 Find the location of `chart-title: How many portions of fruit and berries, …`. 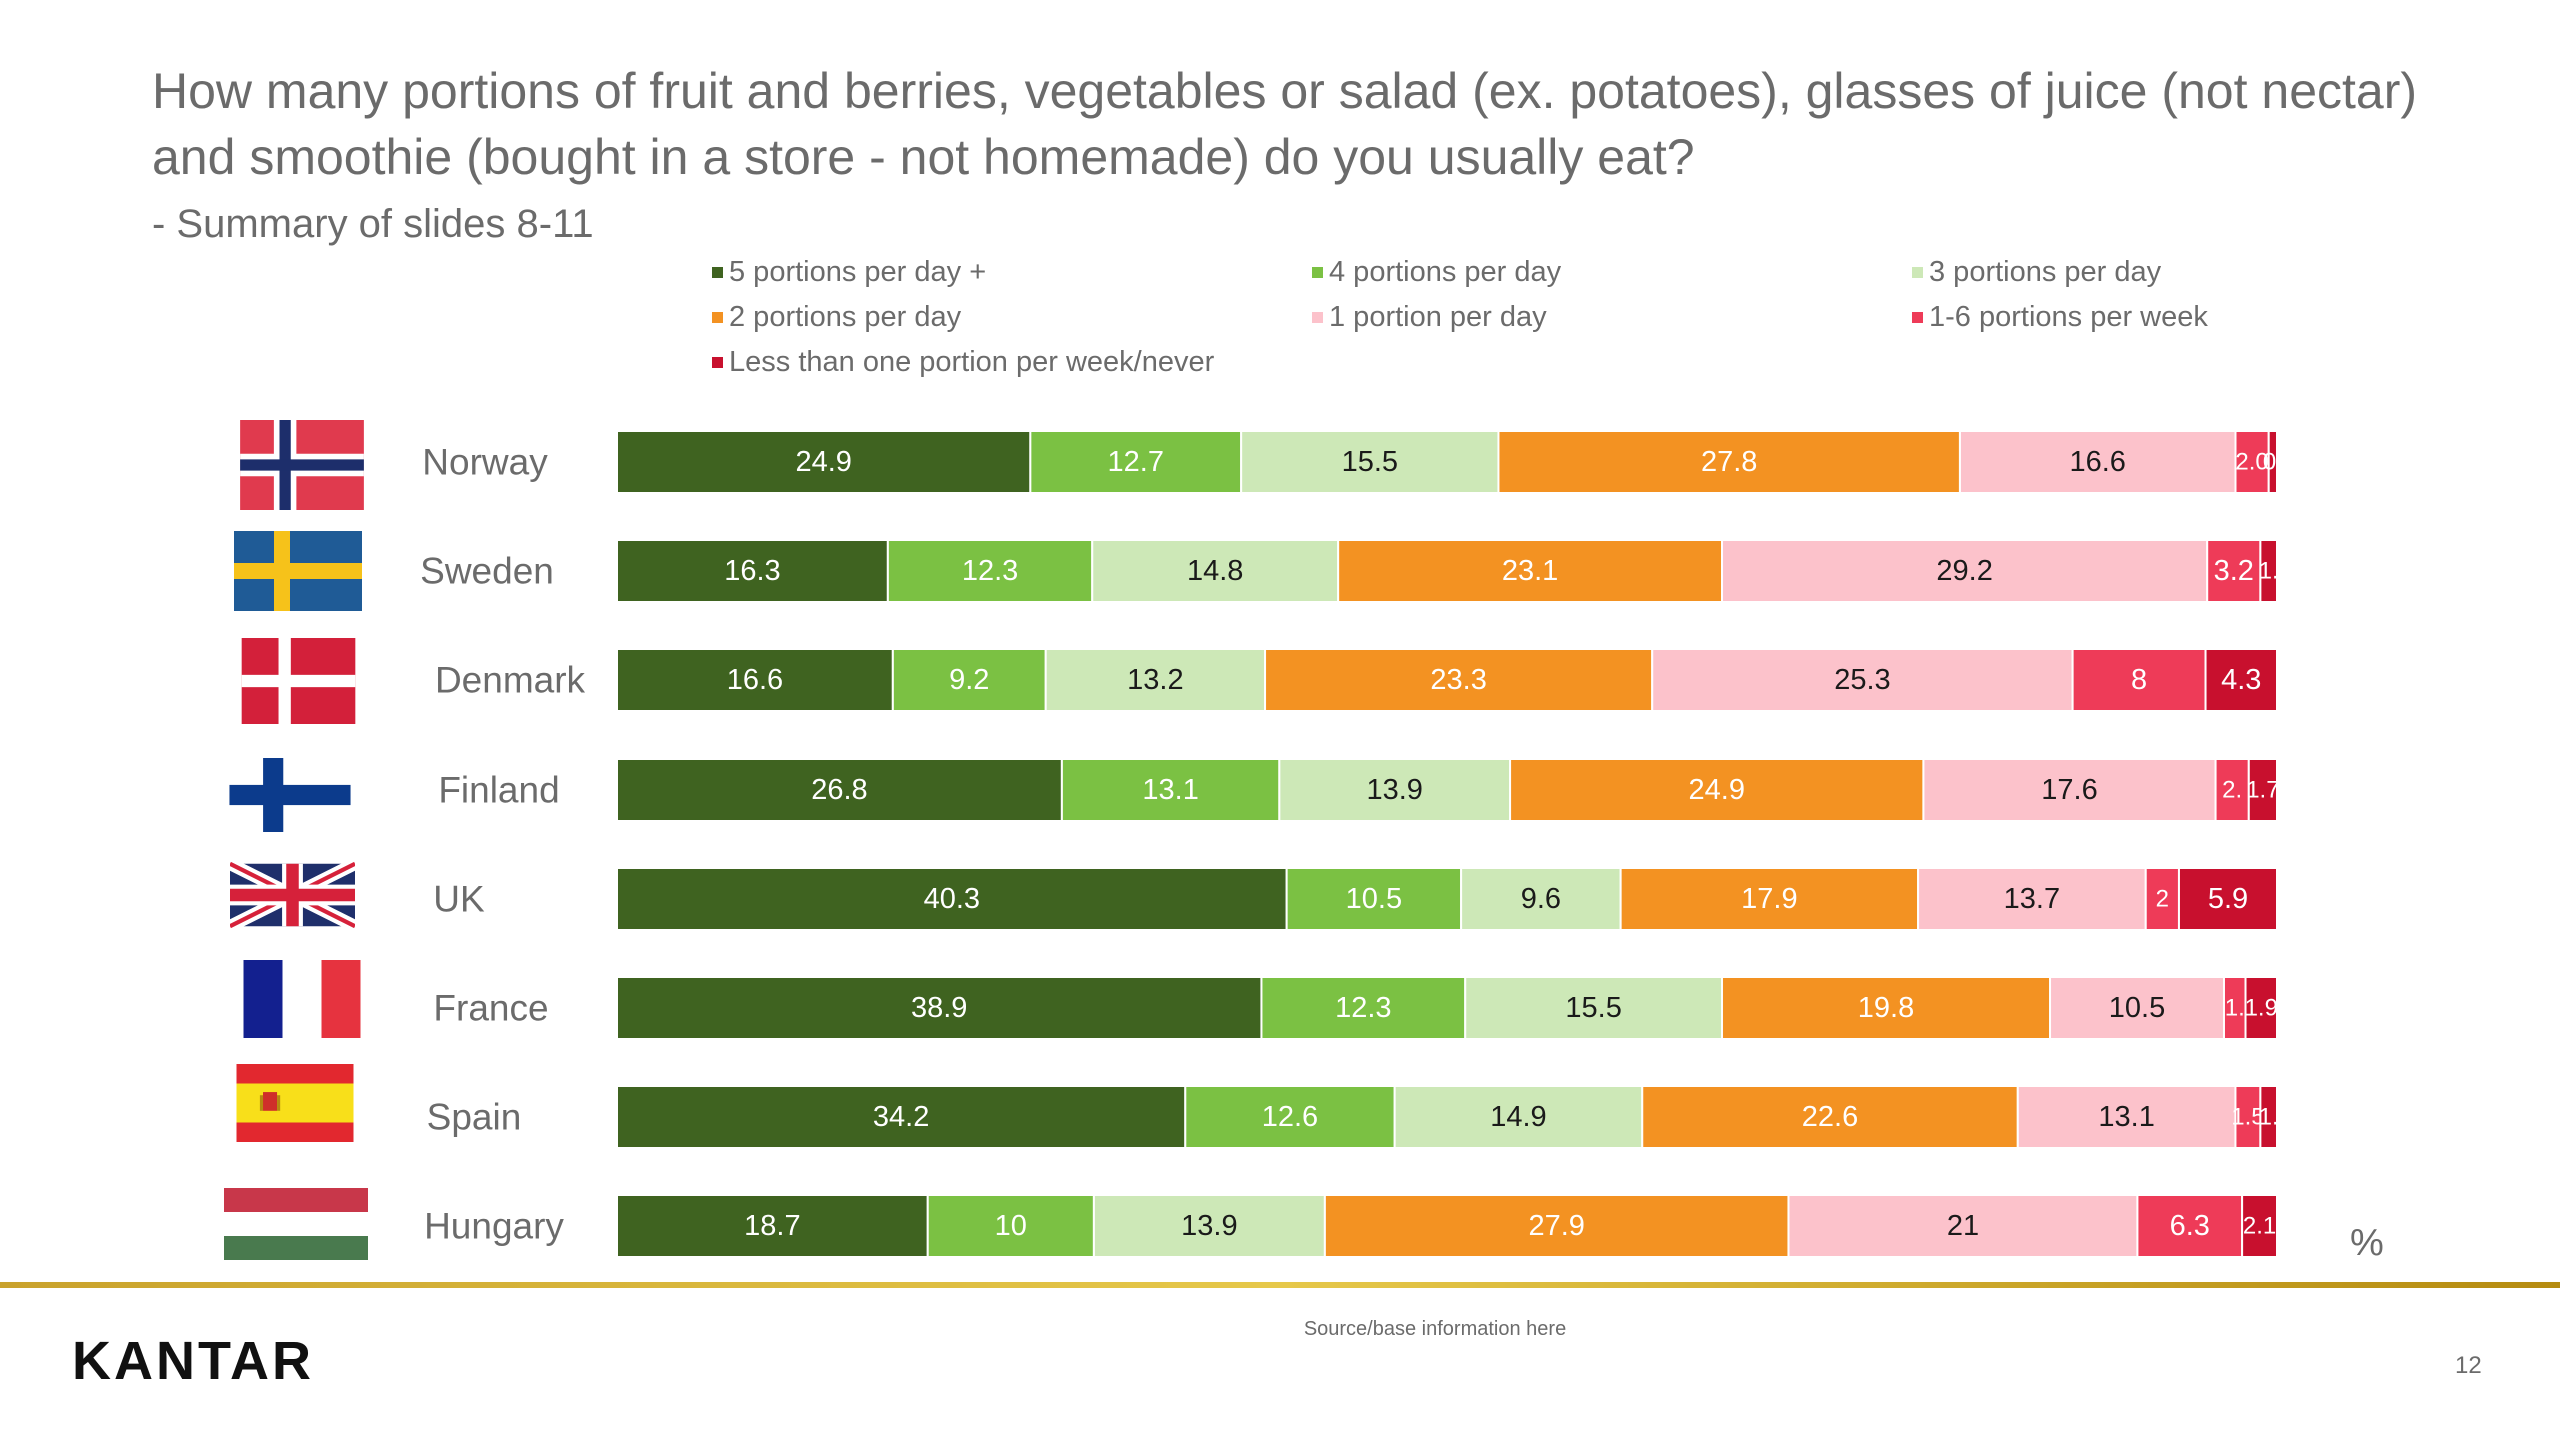

chart-title: How many portions of fruit and berries, … is located at coordinates (1285, 124).